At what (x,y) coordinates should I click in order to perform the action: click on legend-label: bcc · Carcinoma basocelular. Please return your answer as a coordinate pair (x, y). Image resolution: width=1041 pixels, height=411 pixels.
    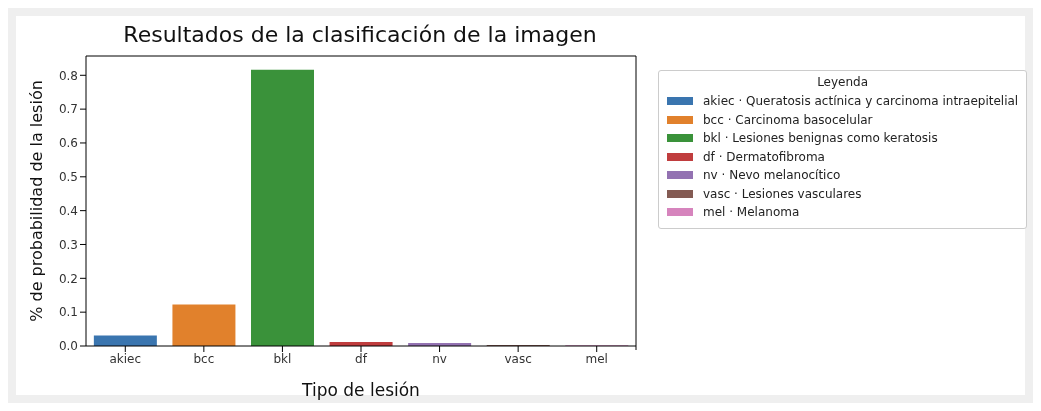
    Looking at the image, I should click on (788, 119).